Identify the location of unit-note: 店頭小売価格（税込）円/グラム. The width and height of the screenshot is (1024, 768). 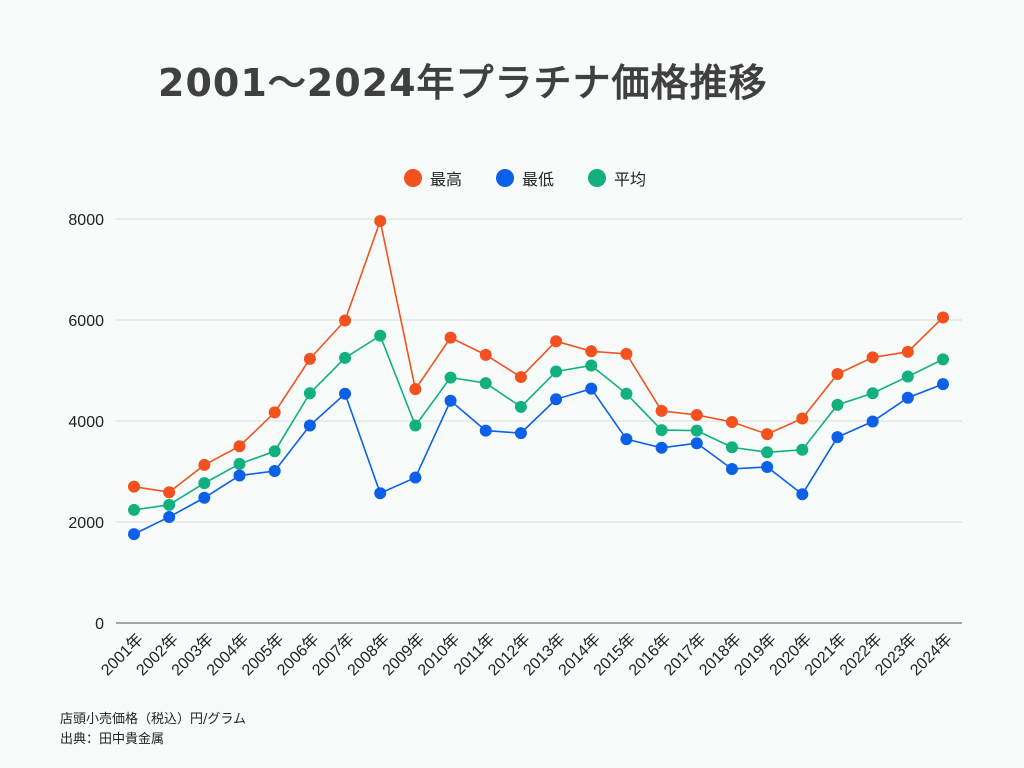
(153, 719).